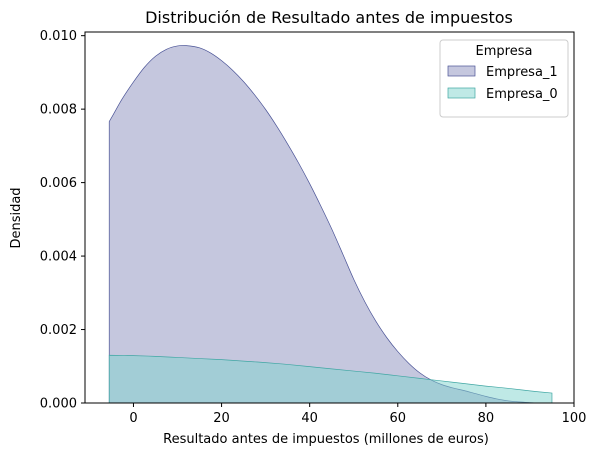 The height and width of the screenshot is (455, 597). What do you see at coordinates (62, 220) in the screenshot?
I see `y-axis-ticks: 0.000 0.002 0.004 0.006 0.008 0.010` at bounding box center [62, 220].